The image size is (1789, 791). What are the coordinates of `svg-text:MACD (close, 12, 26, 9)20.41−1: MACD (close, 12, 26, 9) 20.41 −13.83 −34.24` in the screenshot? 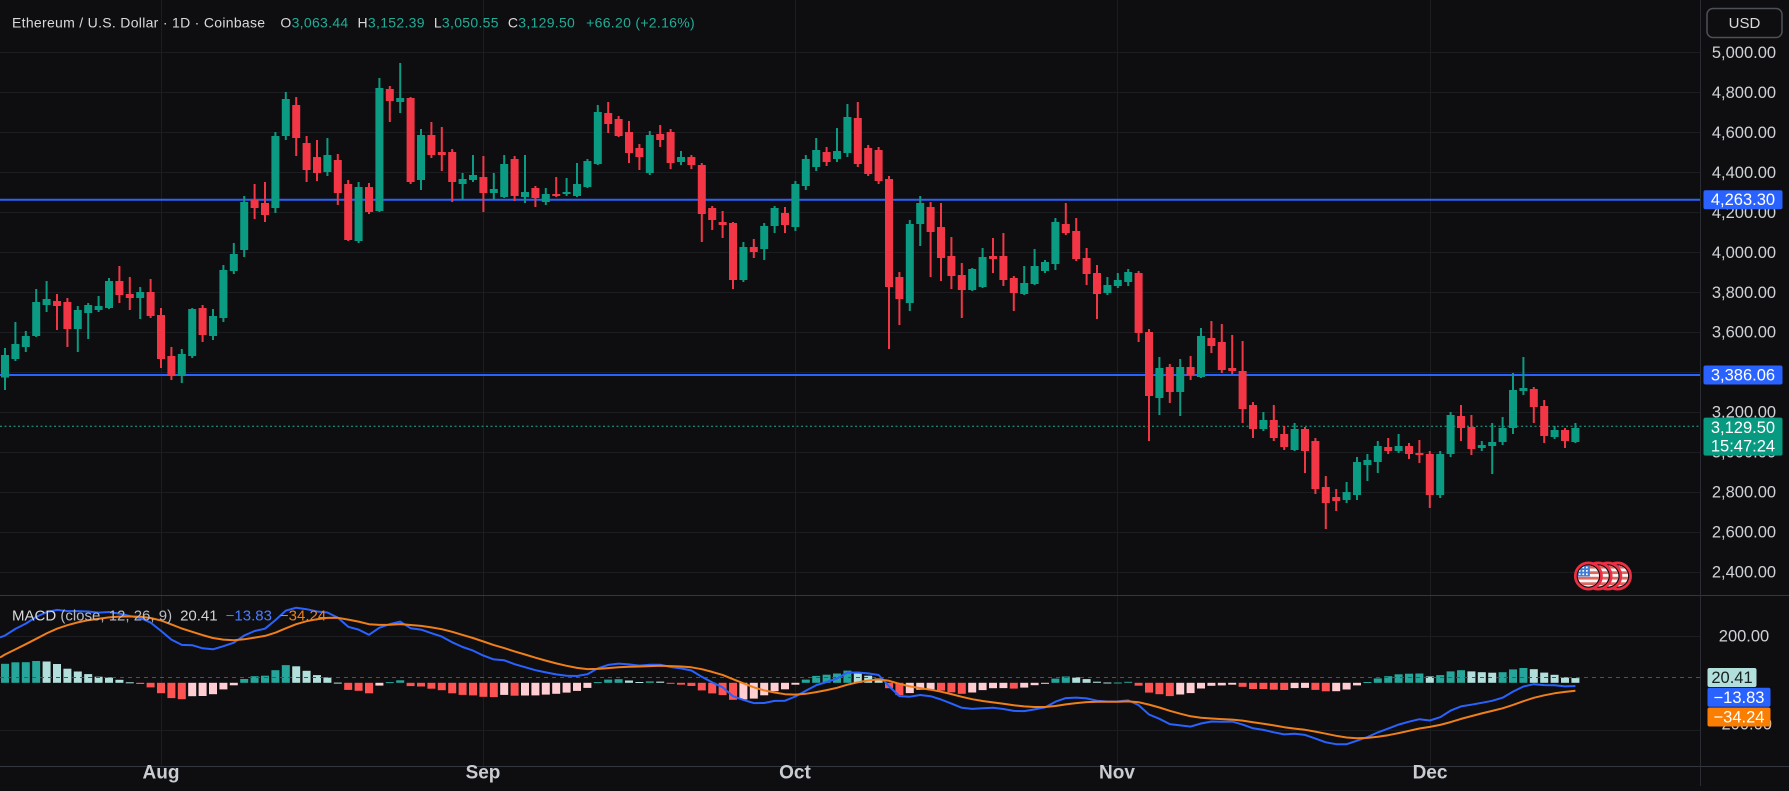 It's located at (169, 616).